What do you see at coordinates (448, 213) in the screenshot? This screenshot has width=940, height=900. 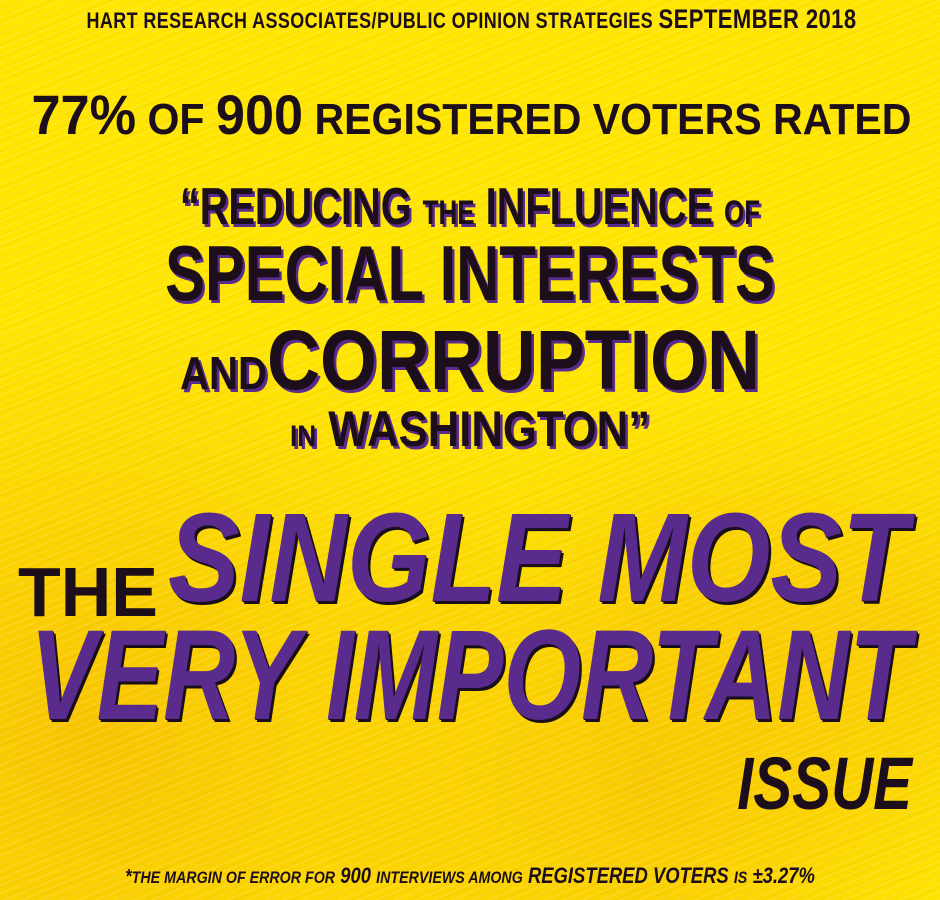 I see `quote-word-the: the` at bounding box center [448, 213].